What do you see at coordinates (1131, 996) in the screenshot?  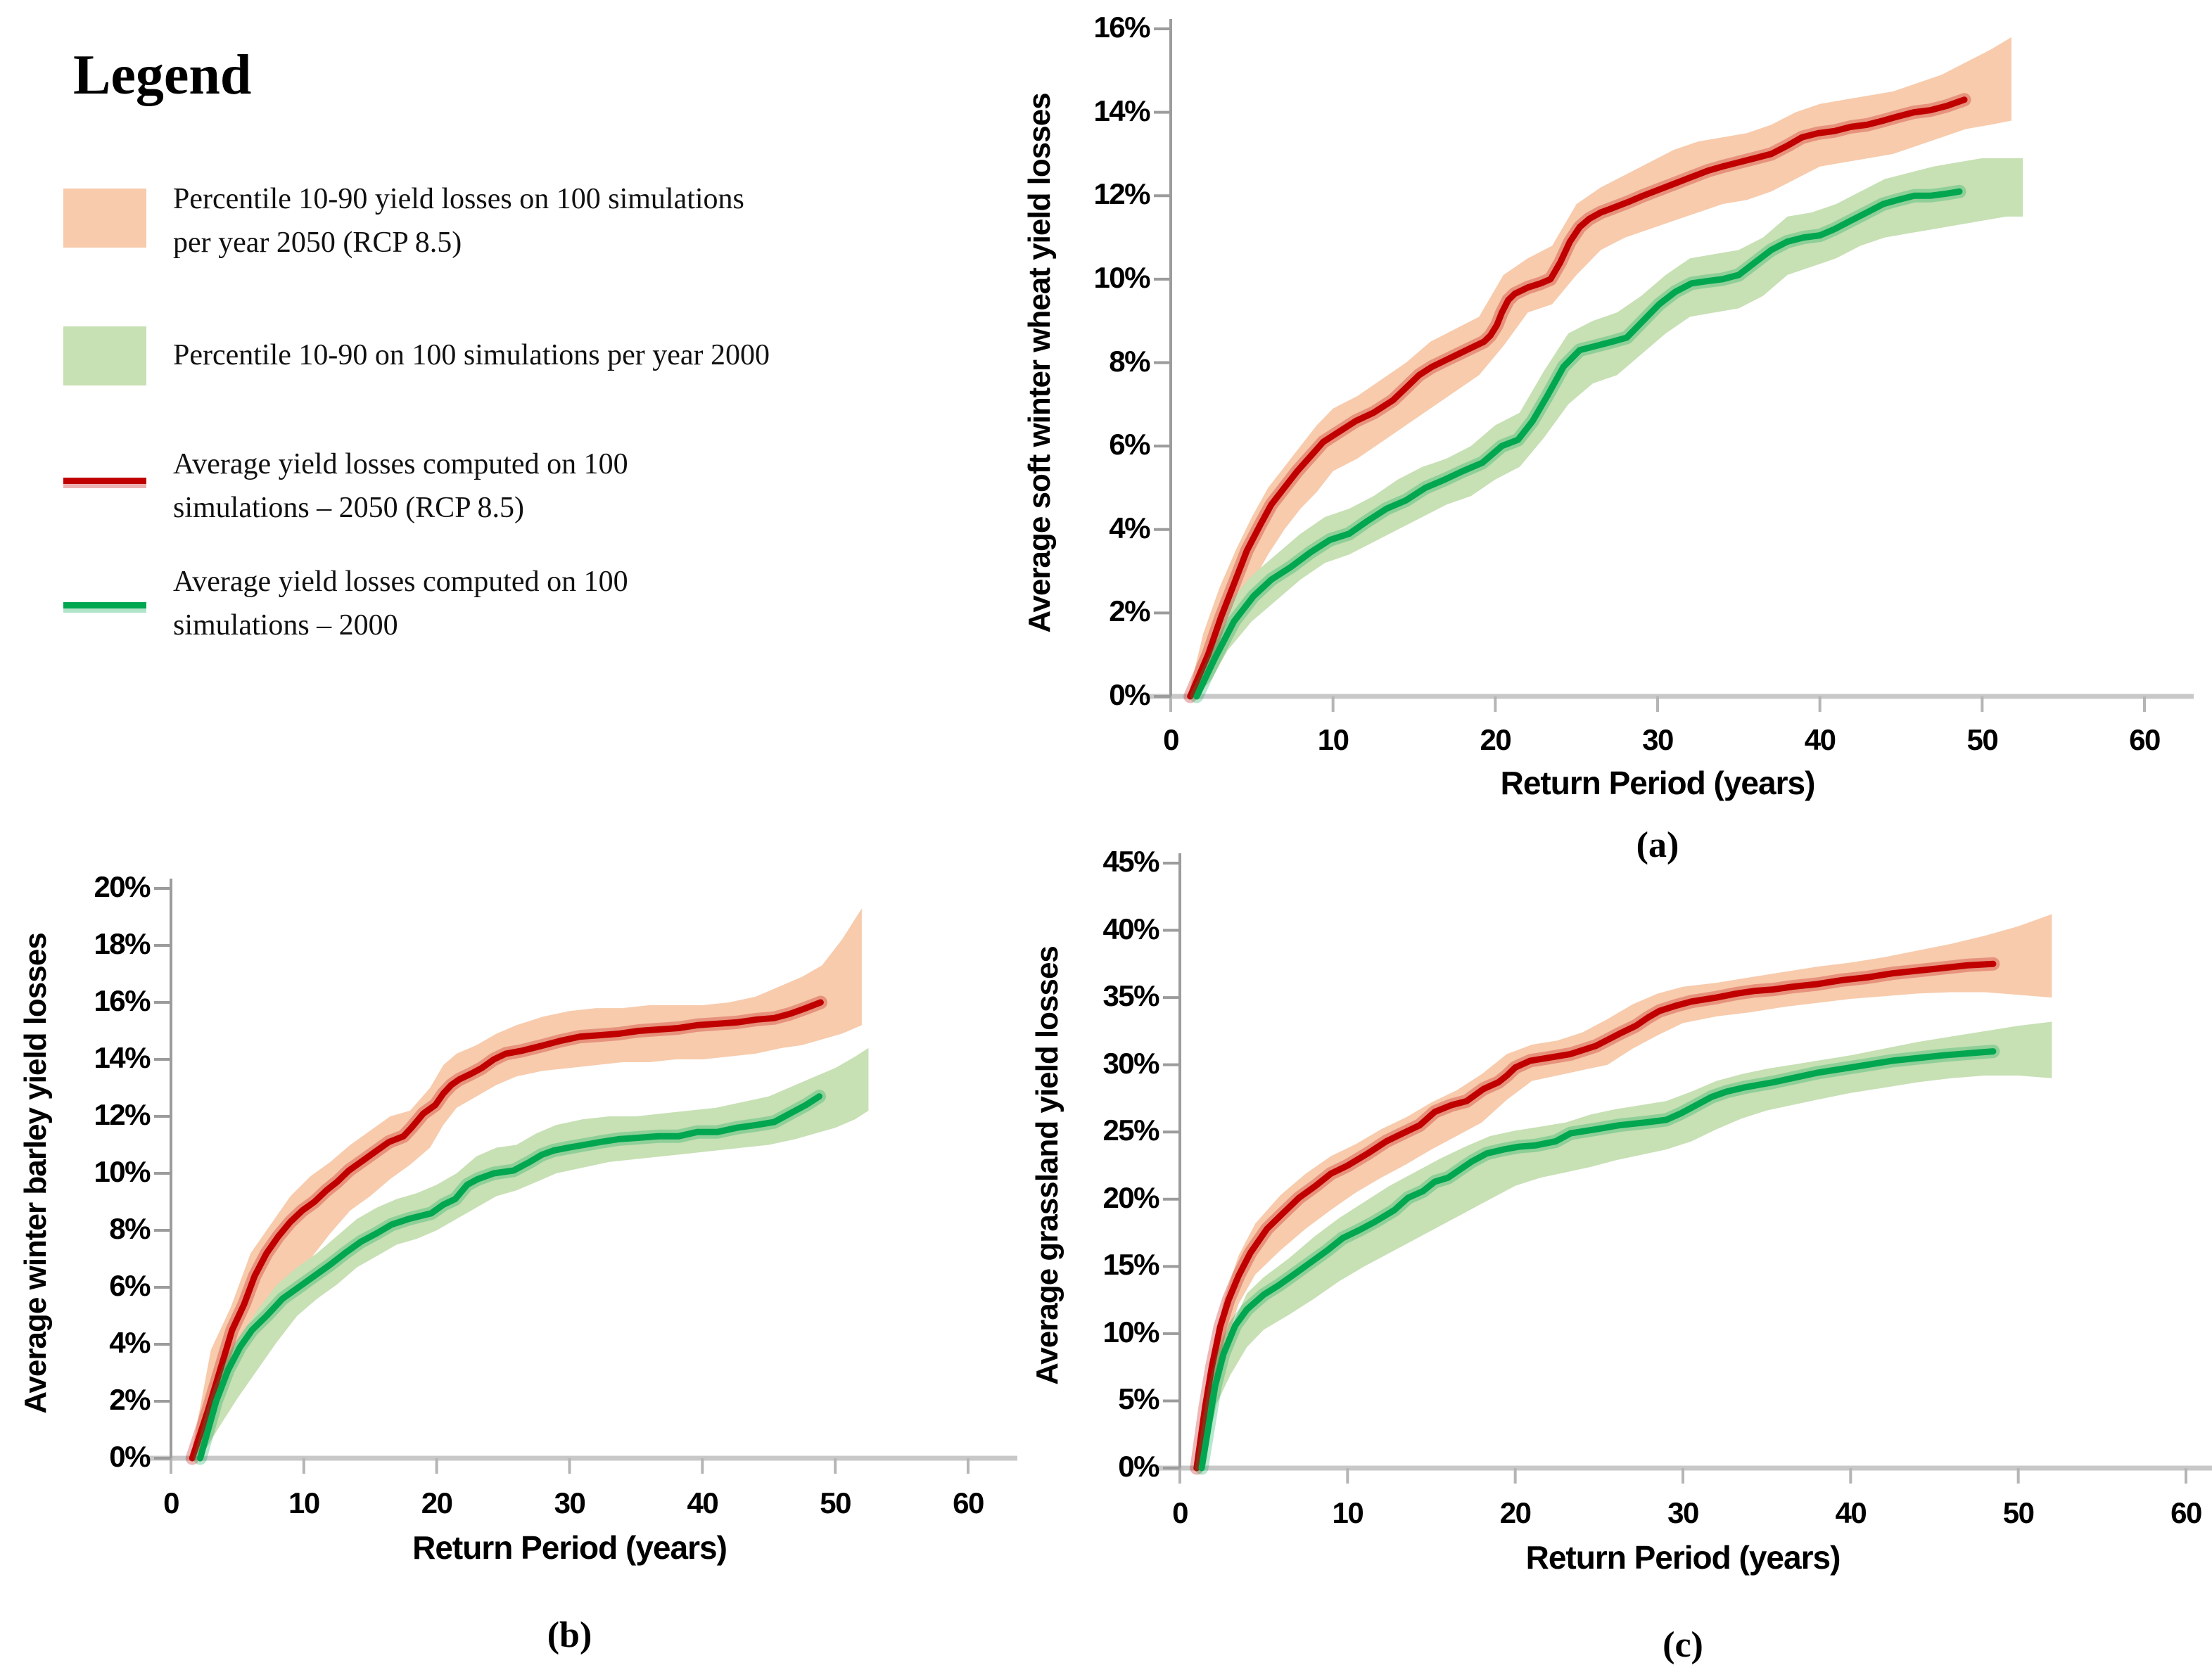 I see `y-tick-label: 35%` at bounding box center [1131, 996].